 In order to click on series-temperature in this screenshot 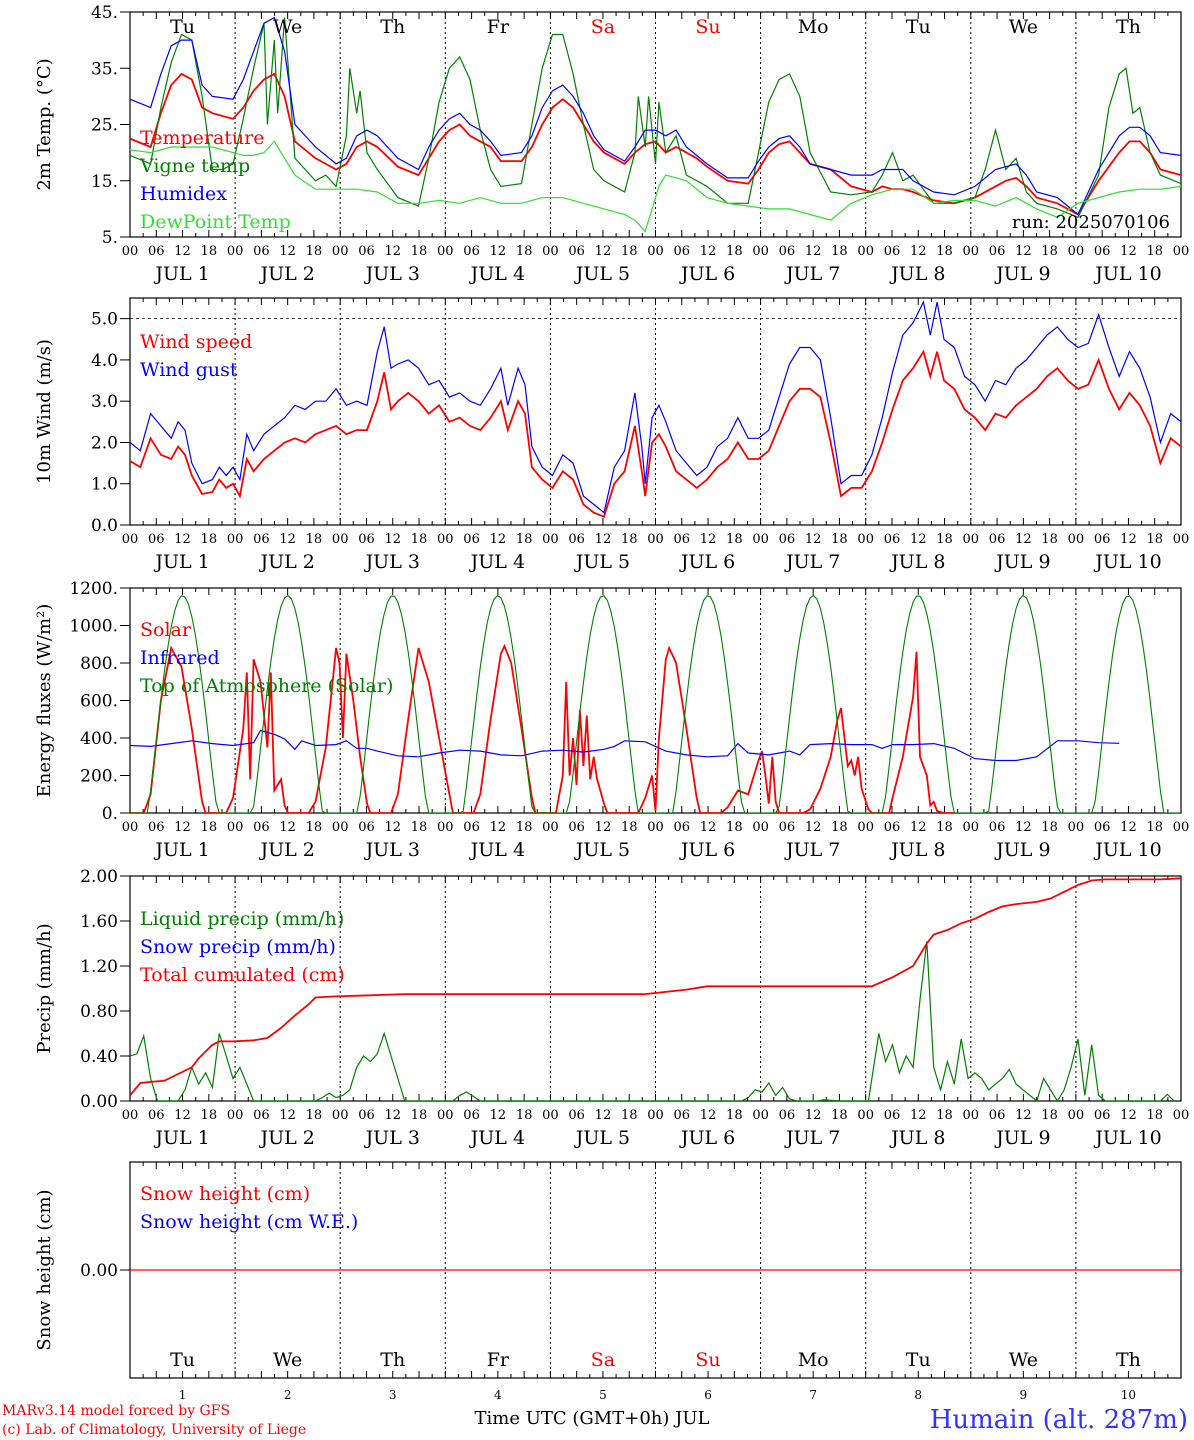, I will do `click(655, 144)`.